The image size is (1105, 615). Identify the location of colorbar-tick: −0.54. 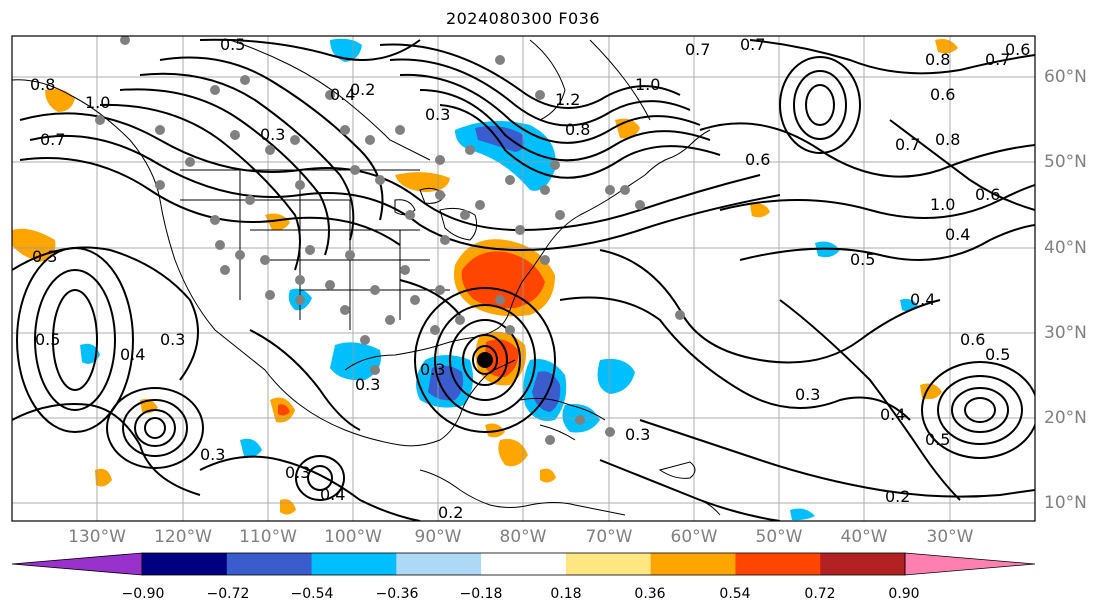
(312, 594).